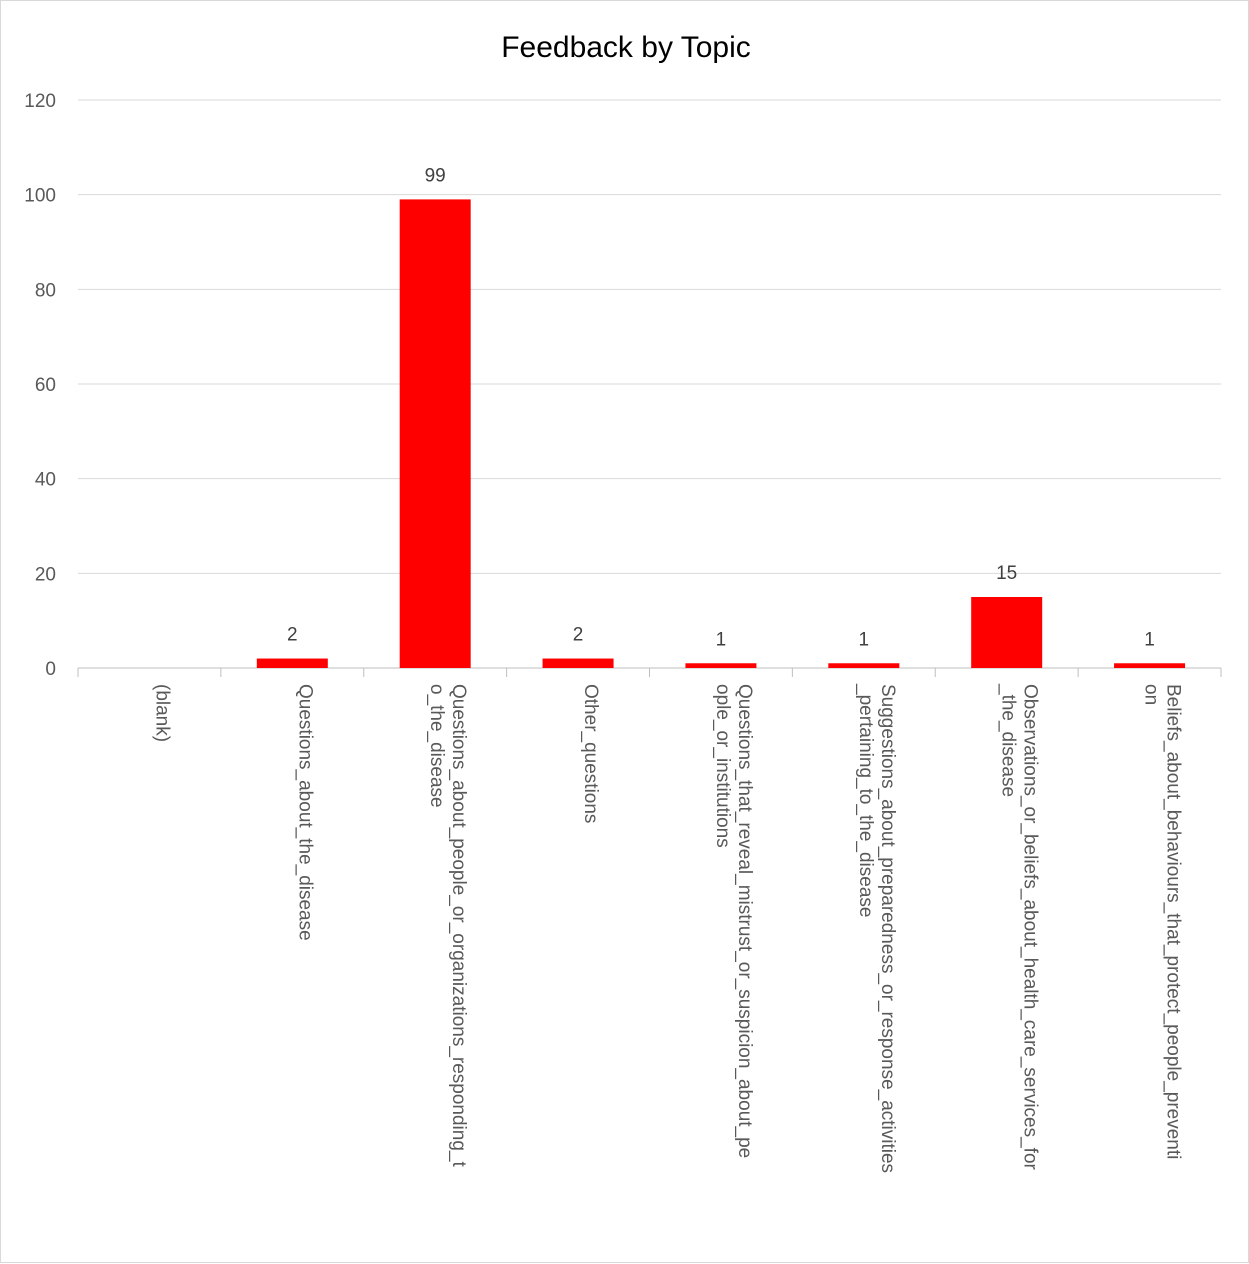 The height and width of the screenshot is (1264, 1249). I want to click on x-category-label-line: Other_questions, so click(590, 753).